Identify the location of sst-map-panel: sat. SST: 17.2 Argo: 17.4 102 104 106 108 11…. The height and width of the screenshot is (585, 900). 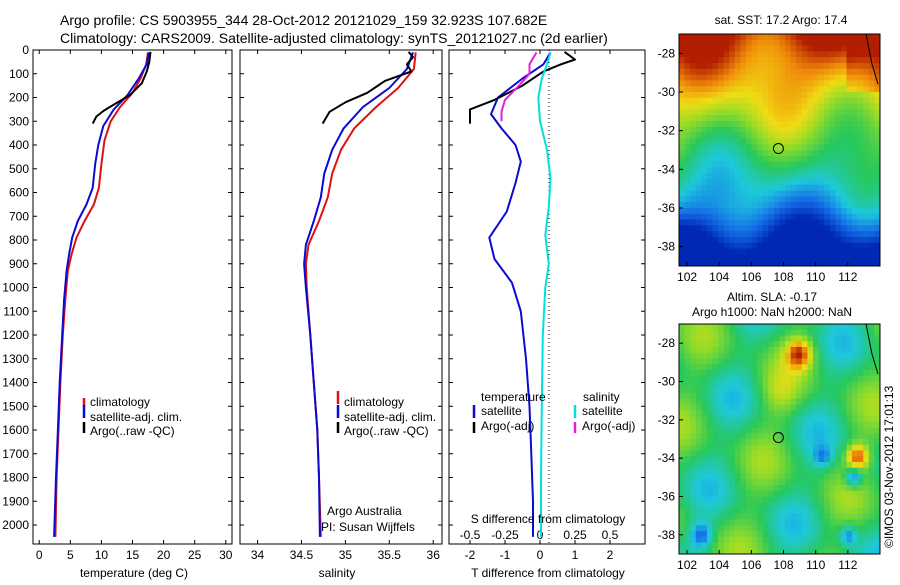
(769, 148).